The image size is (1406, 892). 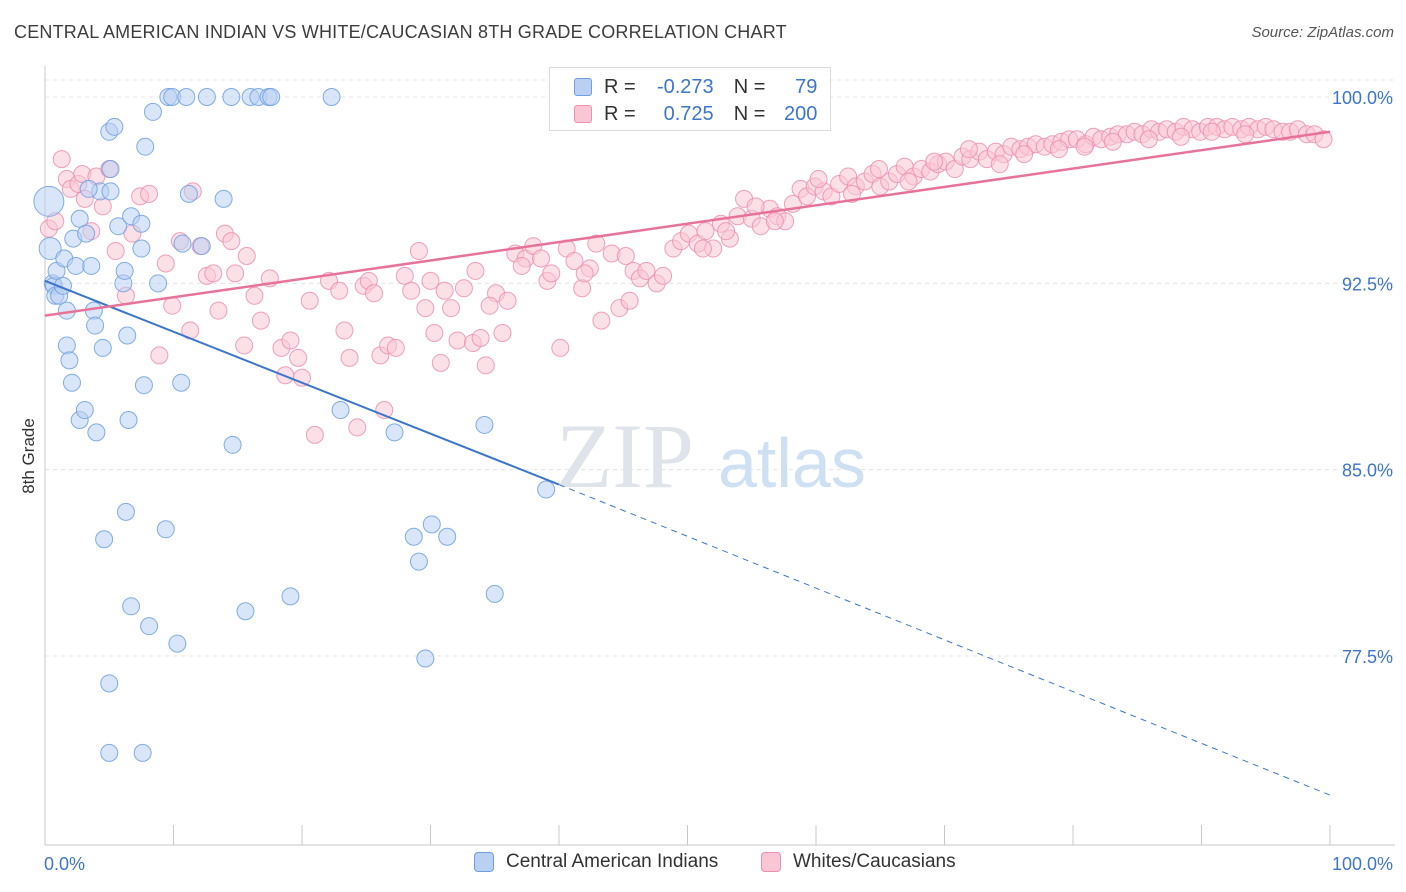 I want to click on legend-label: Central American Indians, so click(x=612, y=861).